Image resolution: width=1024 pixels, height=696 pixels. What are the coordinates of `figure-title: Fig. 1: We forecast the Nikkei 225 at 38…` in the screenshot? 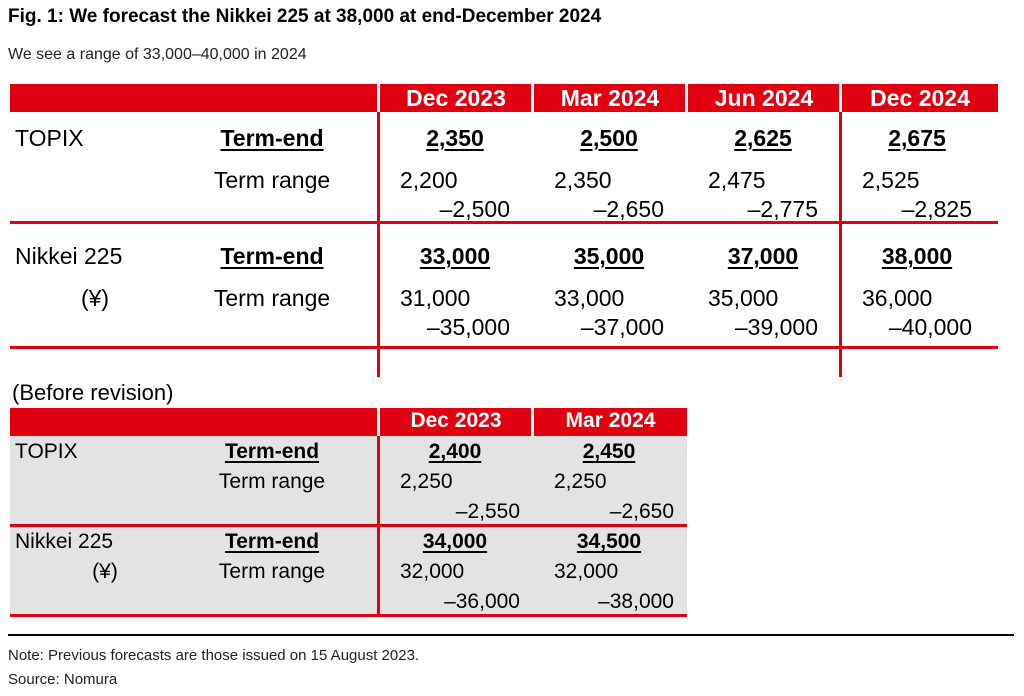 It's located at (305, 16).